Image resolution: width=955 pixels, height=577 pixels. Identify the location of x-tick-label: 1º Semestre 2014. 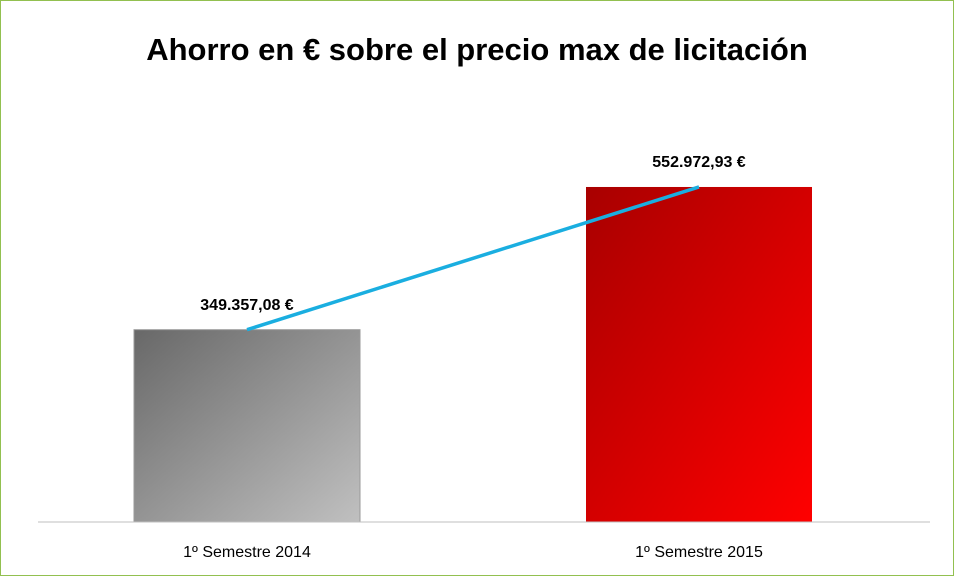
(247, 552).